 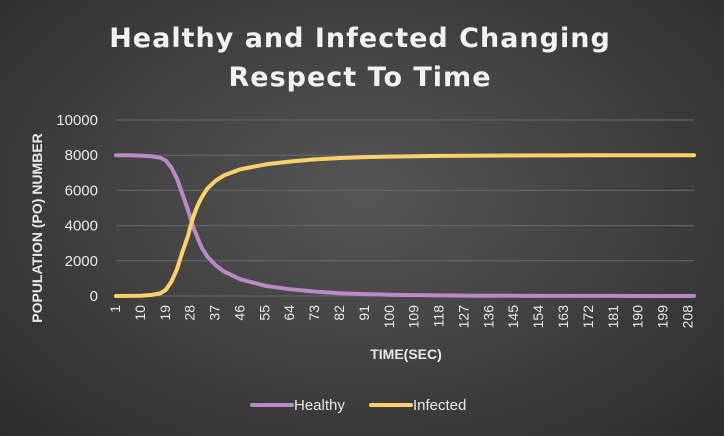 I want to click on y-tick-label: 6000, so click(x=81, y=190).